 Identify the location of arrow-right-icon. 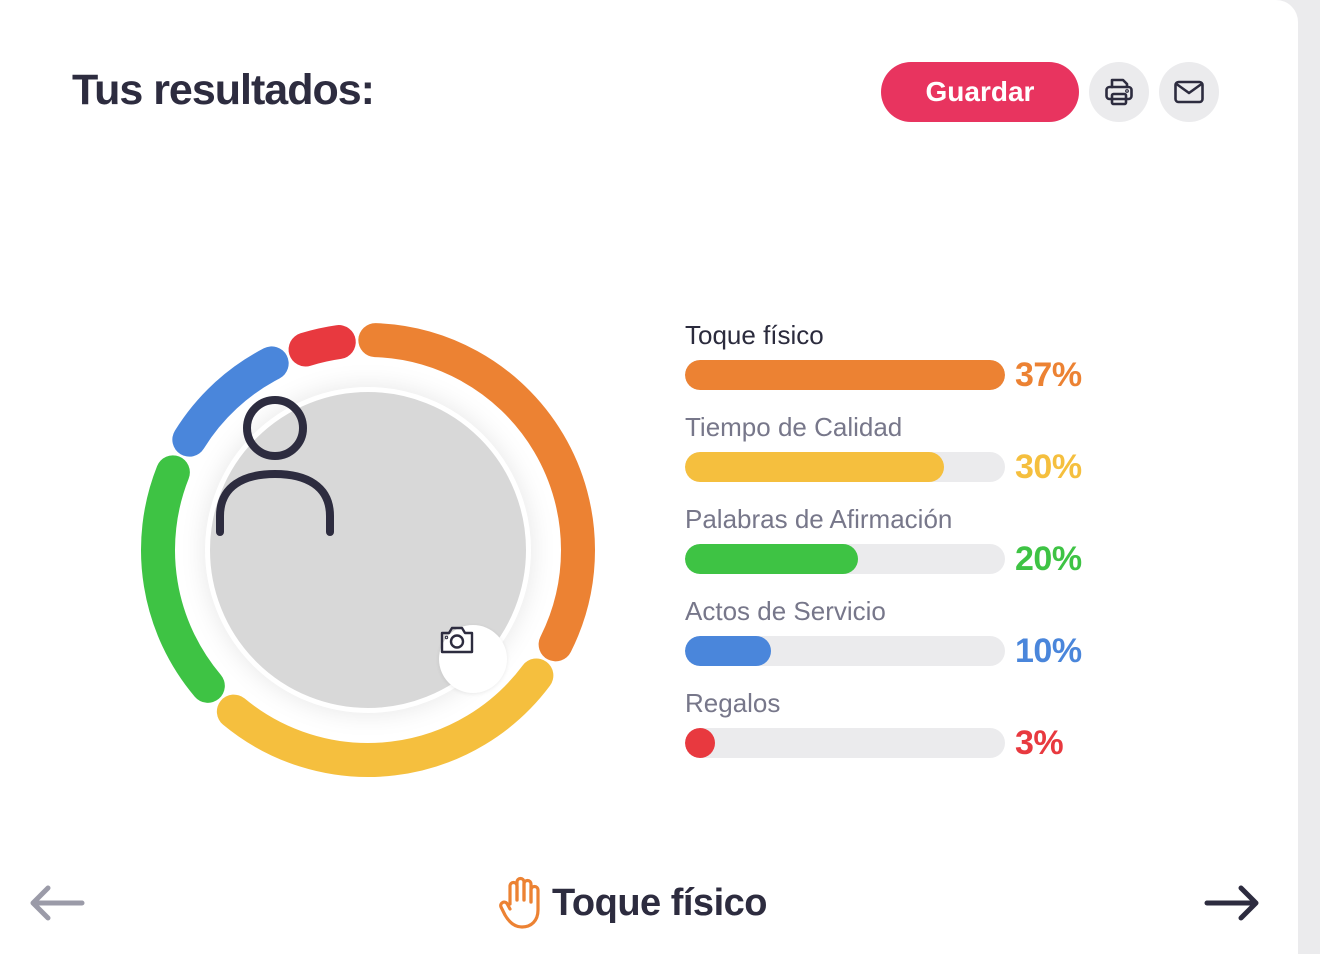
(1231, 903).